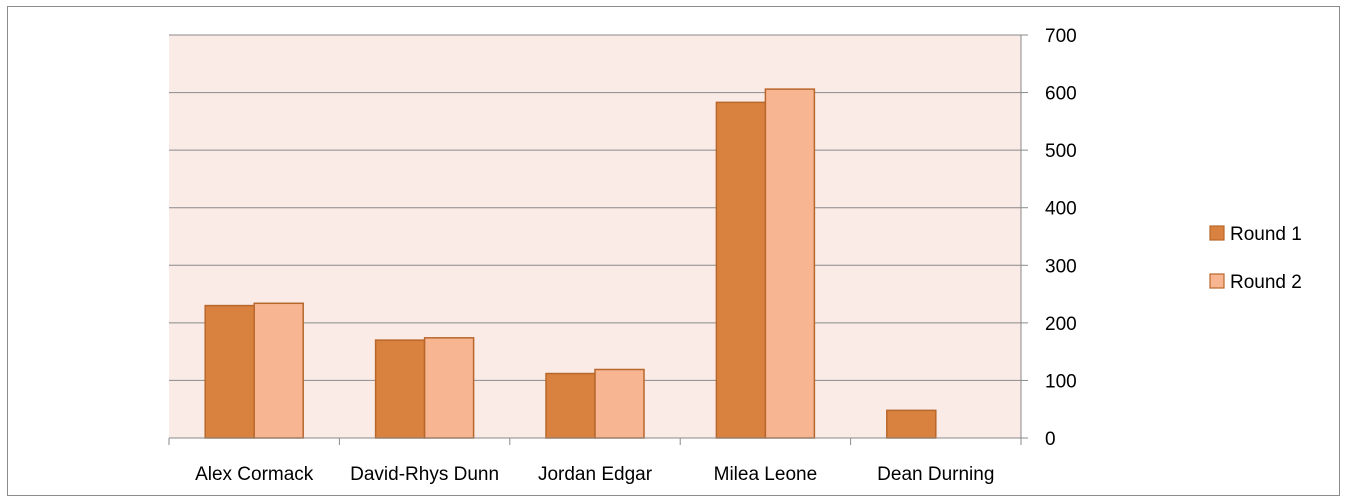 The width and height of the screenshot is (1349, 503). What do you see at coordinates (570, 405) in the screenshot?
I see `bar-round-1-jordan-edgar` at bounding box center [570, 405].